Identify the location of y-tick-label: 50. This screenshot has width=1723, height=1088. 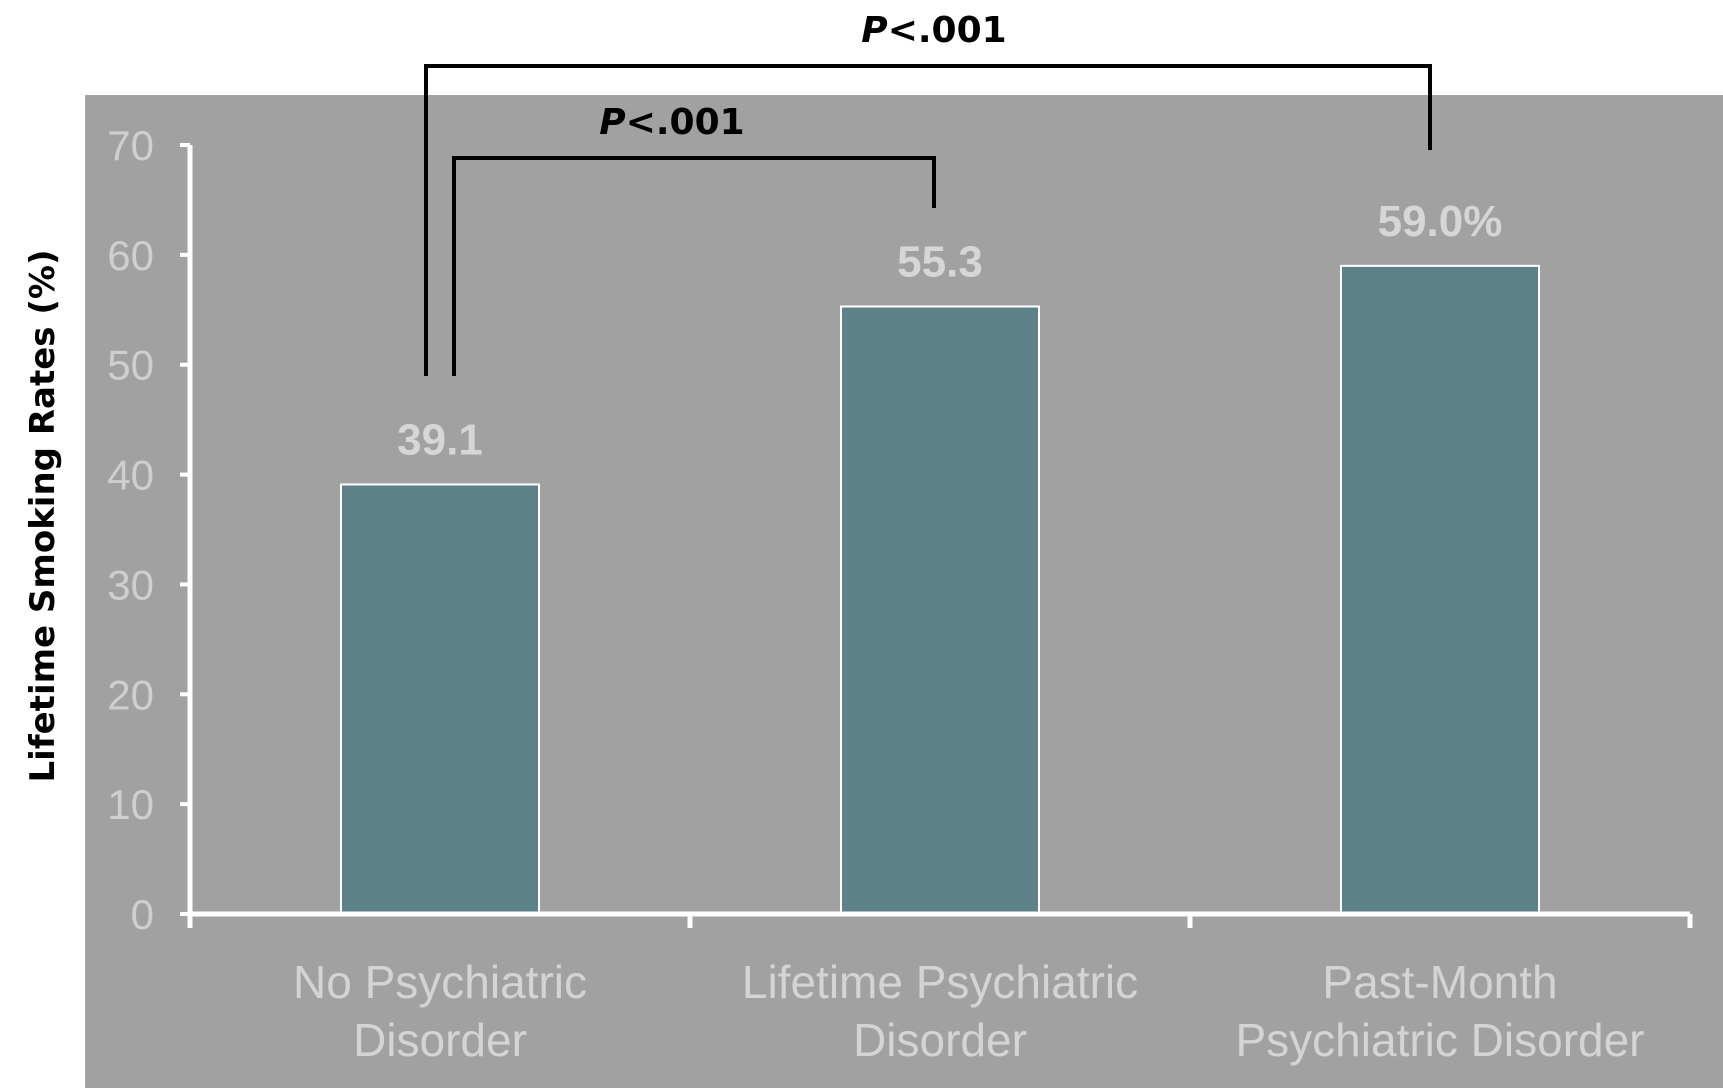
(130, 365).